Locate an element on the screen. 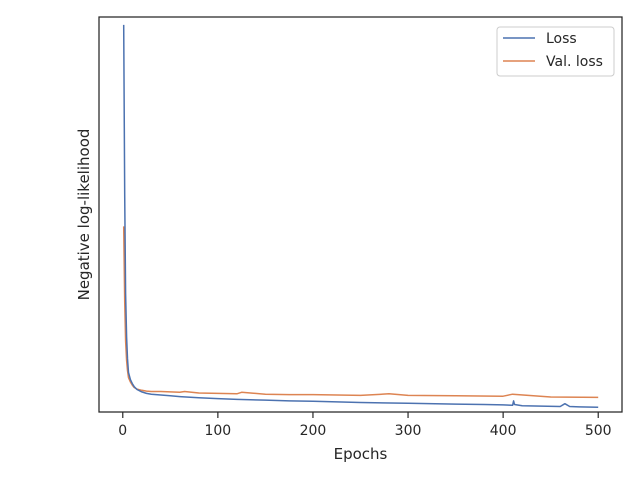 This screenshot has width=640, height=480. x-tick-label: 300 is located at coordinates (408, 431).